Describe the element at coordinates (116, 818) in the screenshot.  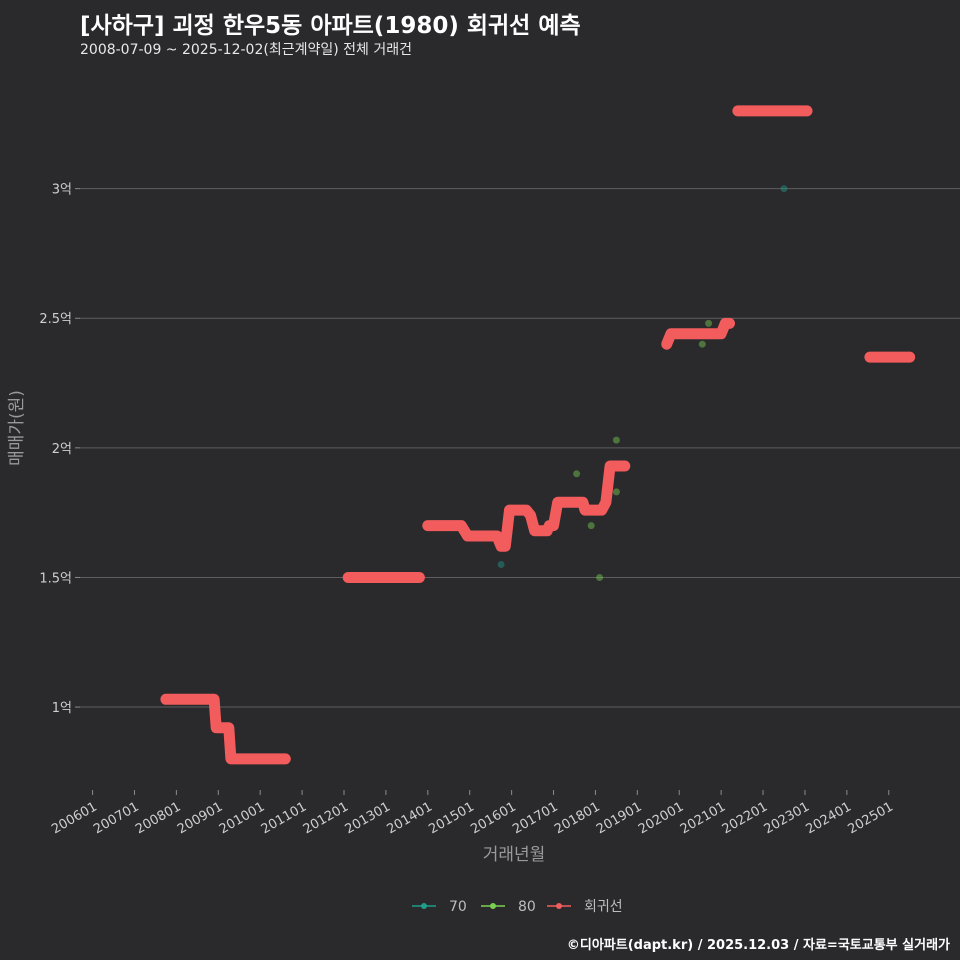
I see `x-tick-label: 200701` at that location.